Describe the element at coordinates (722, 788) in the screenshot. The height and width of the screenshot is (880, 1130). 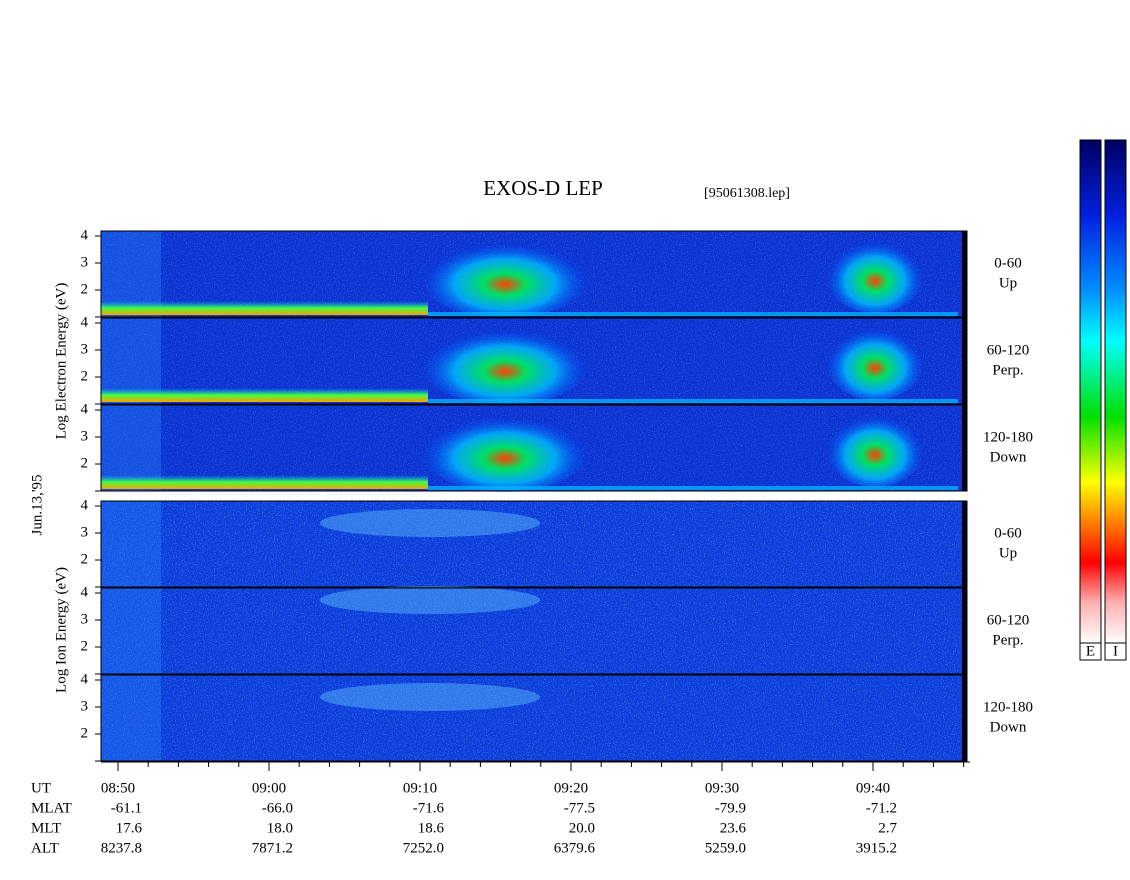
I see `row-value: 09:30` at that location.